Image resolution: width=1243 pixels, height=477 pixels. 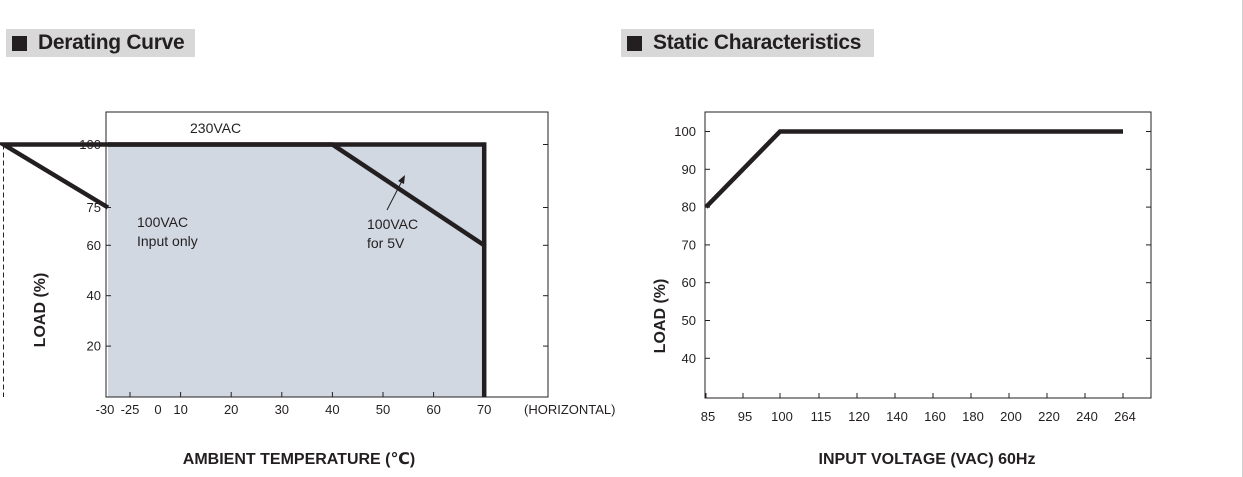 I want to click on y-tick-label: 70, so click(x=689, y=244).